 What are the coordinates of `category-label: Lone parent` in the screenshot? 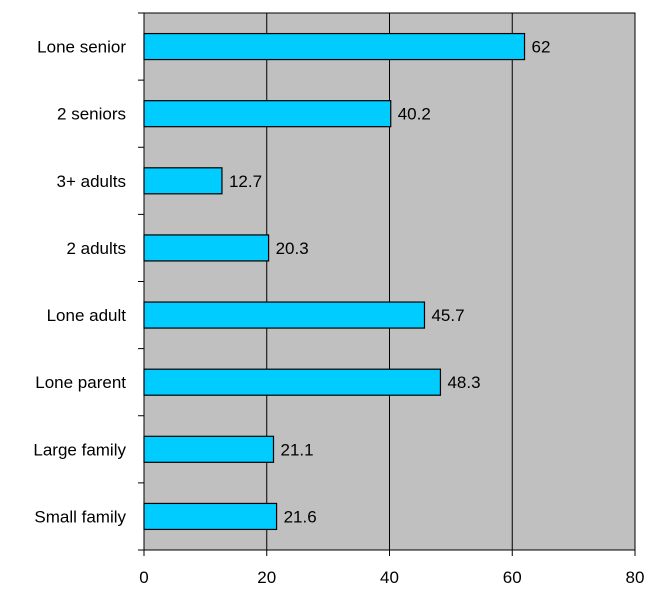 It's located at (80, 382).